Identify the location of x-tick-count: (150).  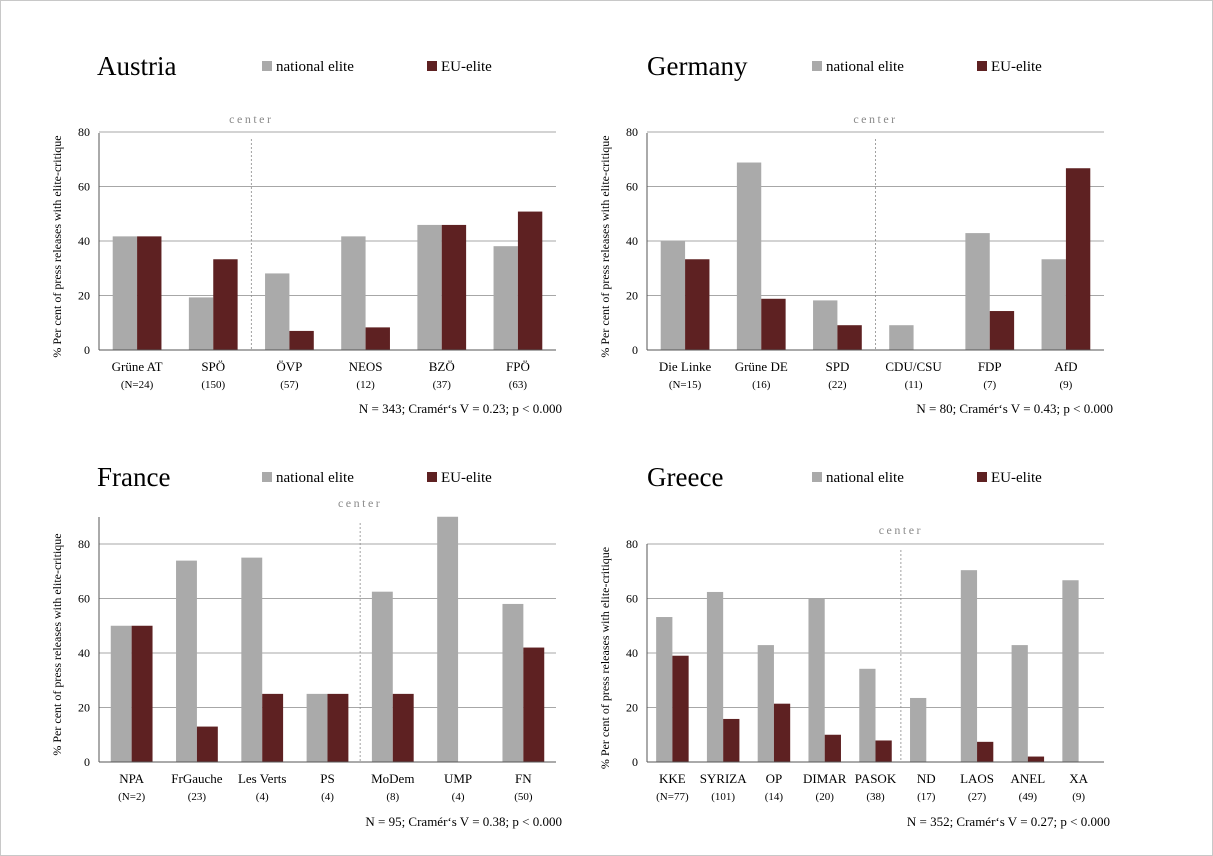
(213, 385).